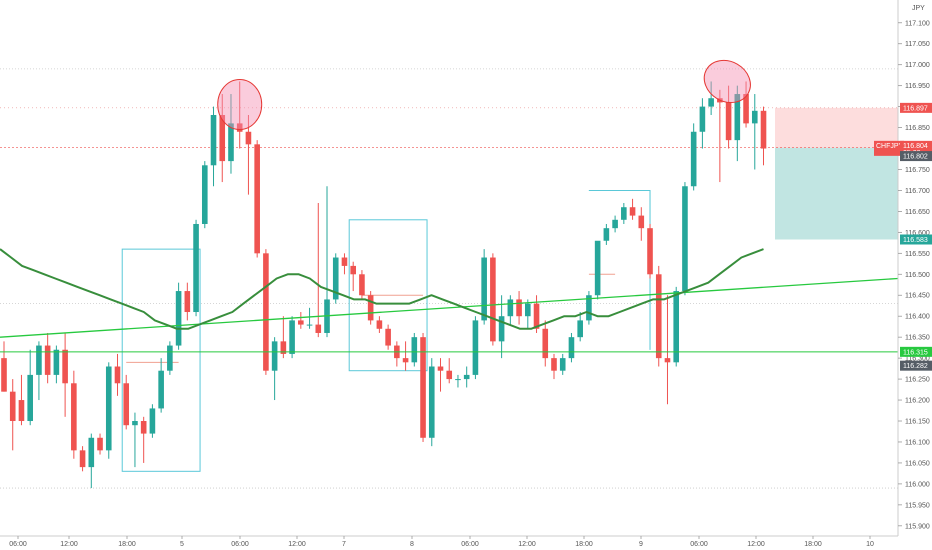  What do you see at coordinates (917, 212) in the screenshot?
I see `price-tick-label-9: 116.650` at bounding box center [917, 212].